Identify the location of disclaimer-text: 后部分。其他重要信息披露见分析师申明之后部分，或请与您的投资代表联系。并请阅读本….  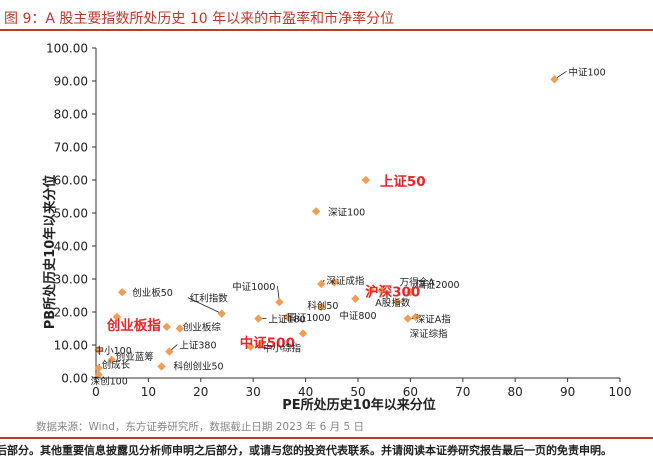
(306, 450).